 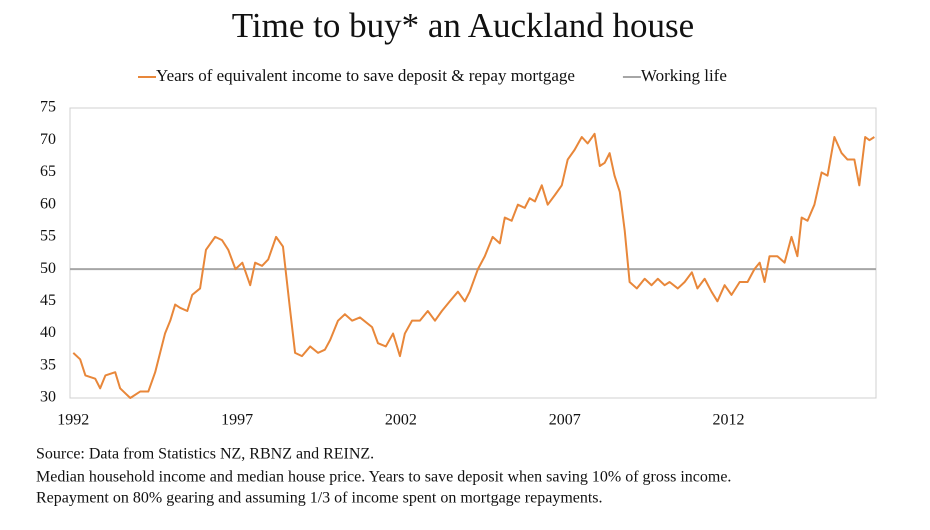 What do you see at coordinates (48, 364) in the screenshot?
I see `y-tick-label: 35` at bounding box center [48, 364].